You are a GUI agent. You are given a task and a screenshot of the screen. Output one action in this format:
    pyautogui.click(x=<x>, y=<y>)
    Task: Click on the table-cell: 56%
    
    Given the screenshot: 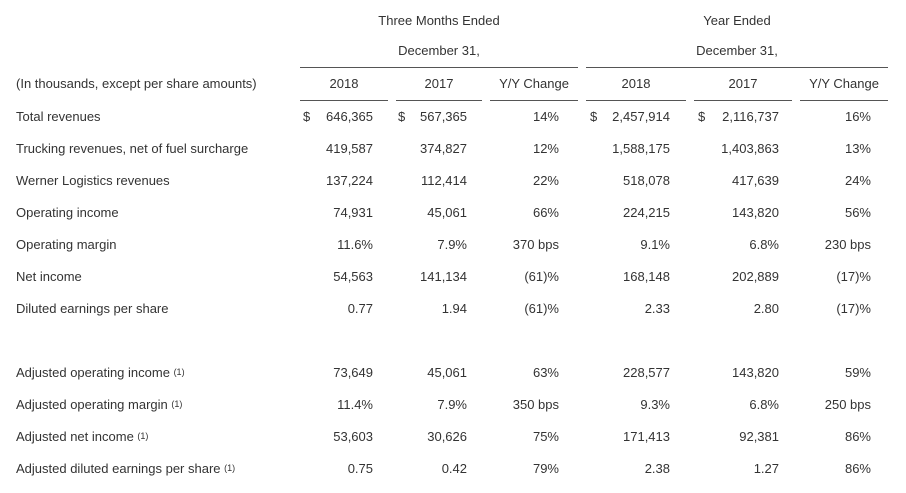 What is the action you would take?
    pyautogui.click(x=857, y=212)
    